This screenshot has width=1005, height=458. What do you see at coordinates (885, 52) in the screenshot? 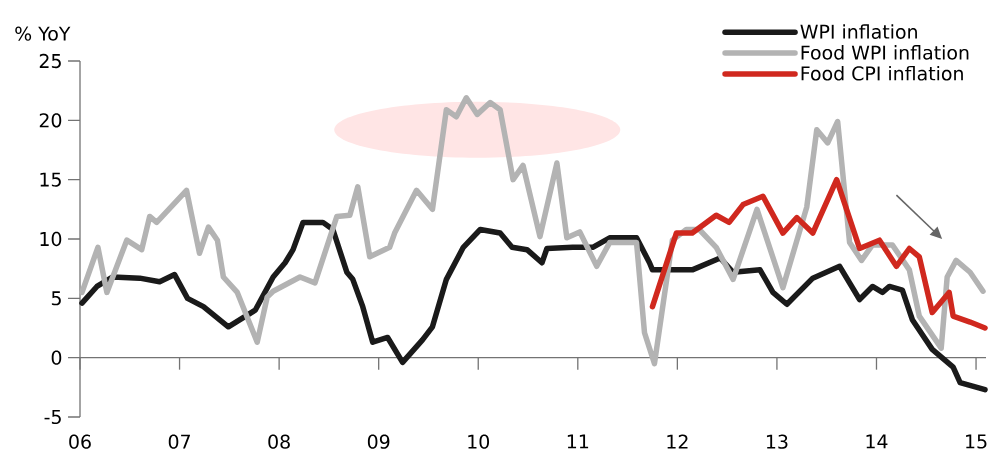
I see `legend-label: Food WPI inflation` at bounding box center [885, 52].